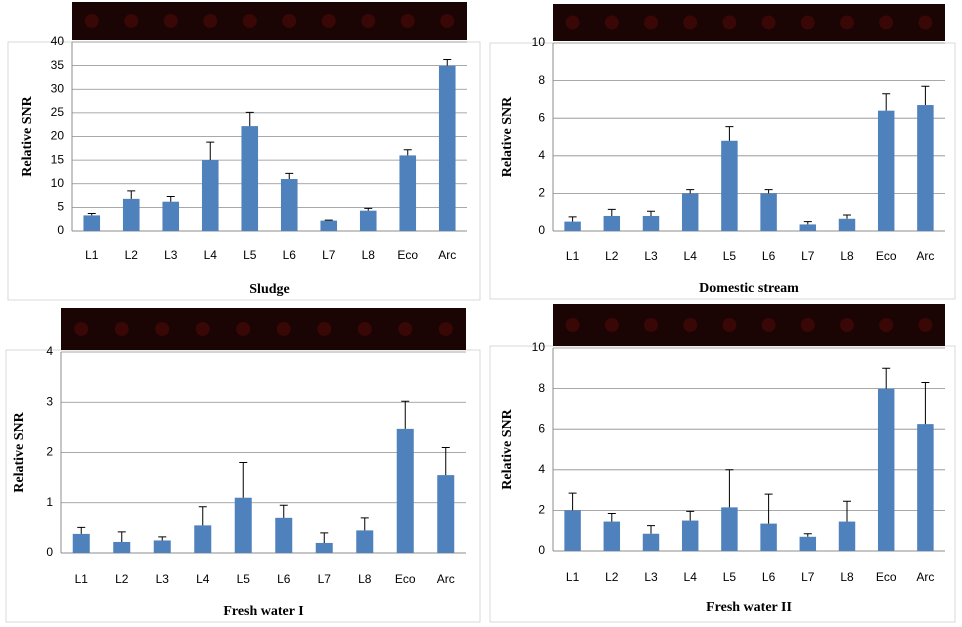 Image resolution: width=962 pixels, height=627 pixels. What do you see at coordinates (847, 256) in the screenshot?
I see `x-tick-label: L8` at bounding box center [847, 256].